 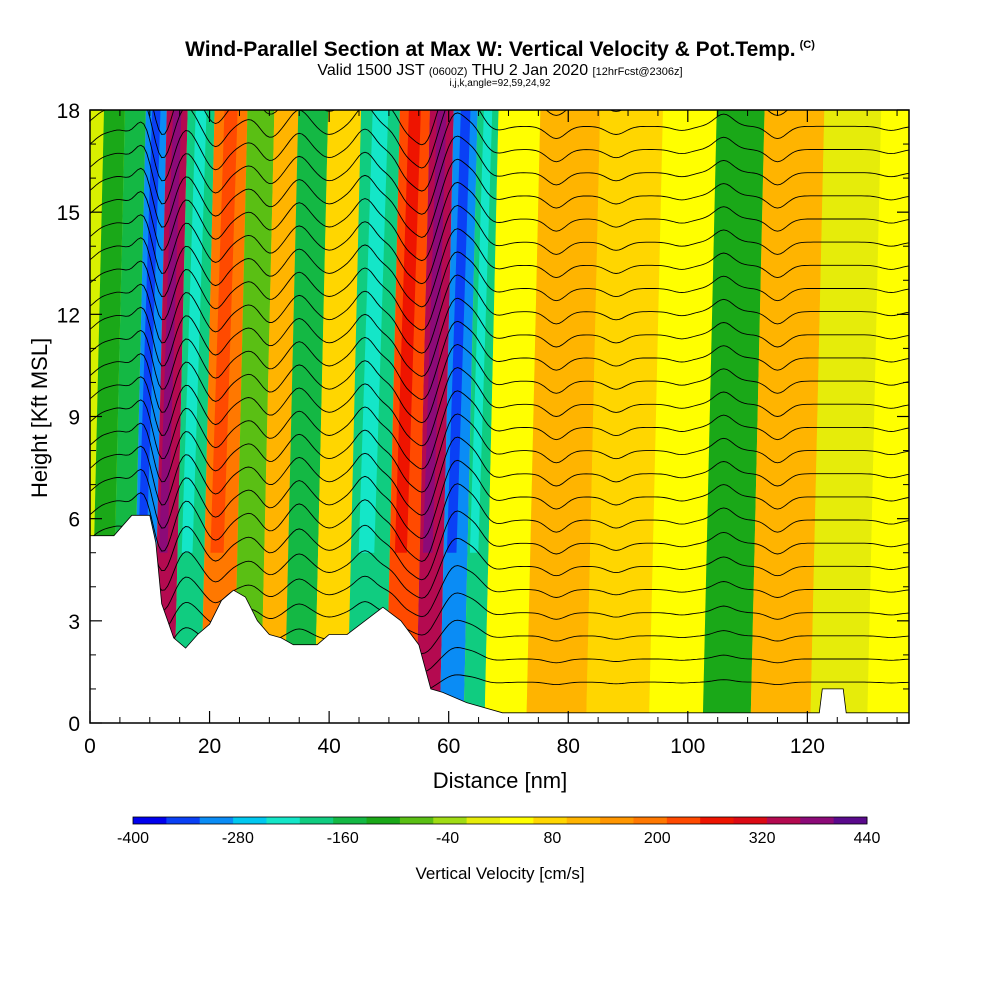 I want to click on x-tick-label: 100, so click(x=687, y=746).